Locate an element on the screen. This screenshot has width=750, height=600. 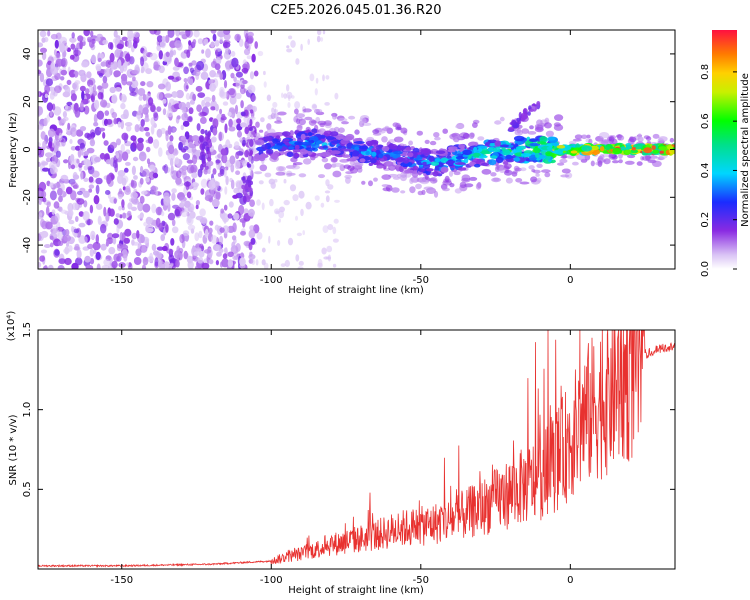
secondary-trace-blob is located at coordinates (520, 115).